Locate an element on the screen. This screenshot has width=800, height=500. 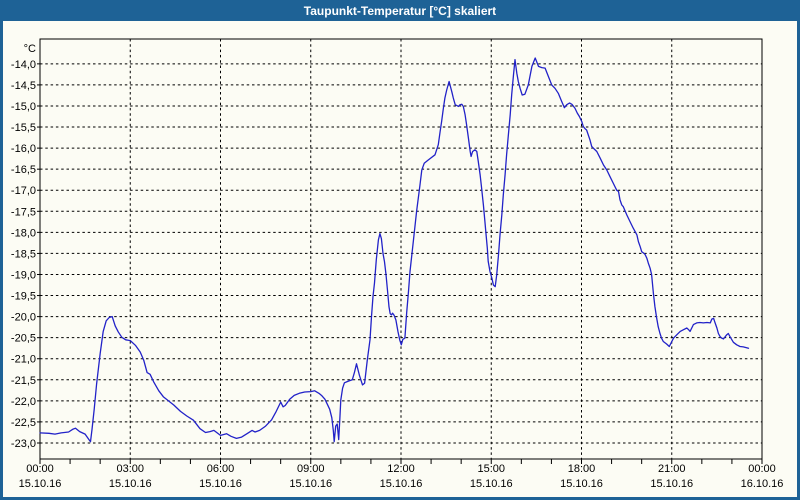
y-axis-label: -17,0 is located at coordinates (23, 191).